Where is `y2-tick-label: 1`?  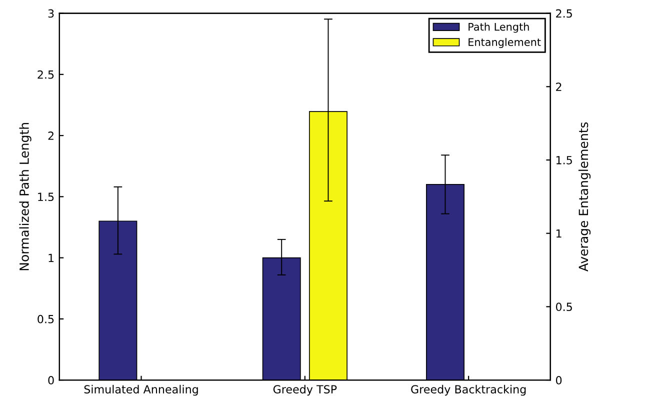 y2-tick-label: 1 is located at coordinates (559, 233).